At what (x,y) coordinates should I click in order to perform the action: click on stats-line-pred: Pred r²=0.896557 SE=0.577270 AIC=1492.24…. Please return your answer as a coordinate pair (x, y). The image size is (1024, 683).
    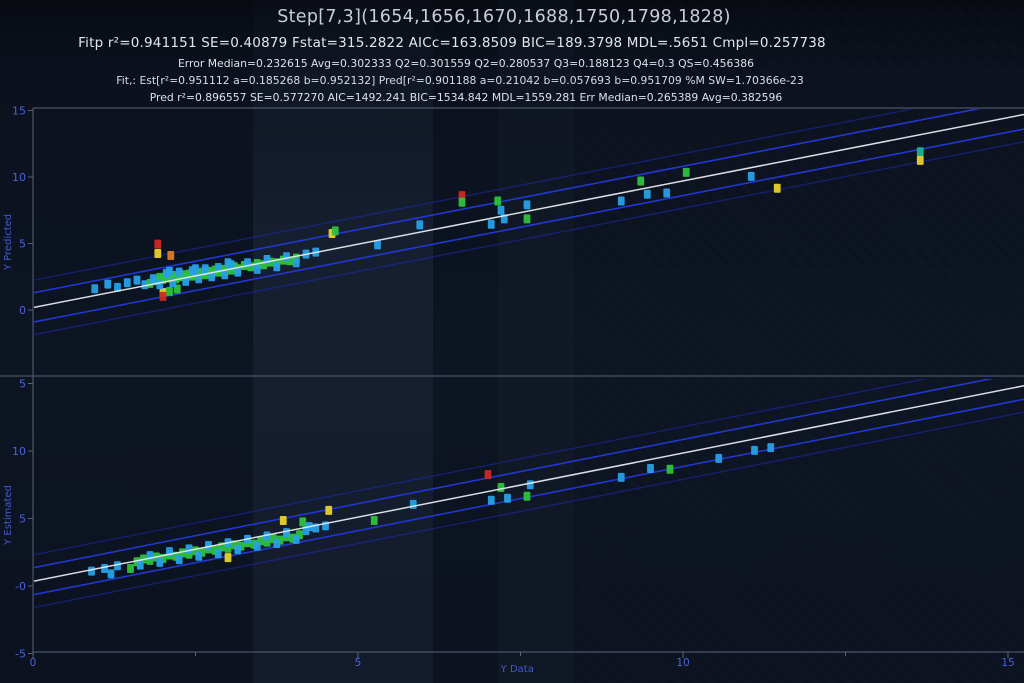
    Looking at the image, I should click on (466, 97).